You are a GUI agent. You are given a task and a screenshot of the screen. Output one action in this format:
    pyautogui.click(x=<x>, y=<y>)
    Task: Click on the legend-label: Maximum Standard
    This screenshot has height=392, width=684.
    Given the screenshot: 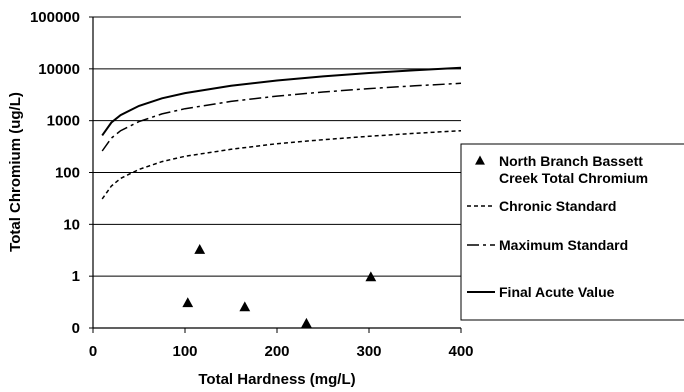 What is the action you would take?
    pyautogui.click(x=563, y=245)
    